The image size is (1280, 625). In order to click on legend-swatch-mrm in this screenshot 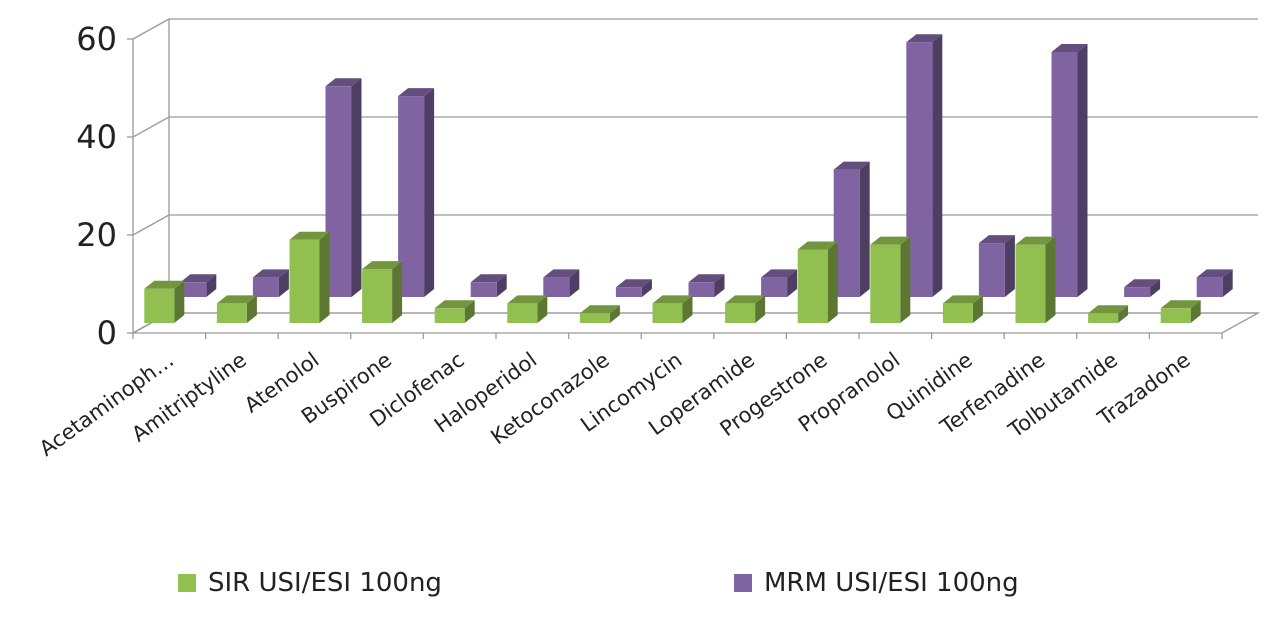, I will do `click(743, 583)`.